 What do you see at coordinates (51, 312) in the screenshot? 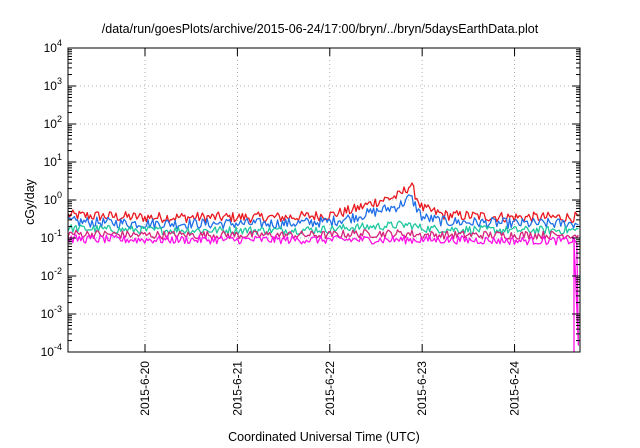
I see `y-tick-label: 10⁻³` at bounding box center [51, 312].